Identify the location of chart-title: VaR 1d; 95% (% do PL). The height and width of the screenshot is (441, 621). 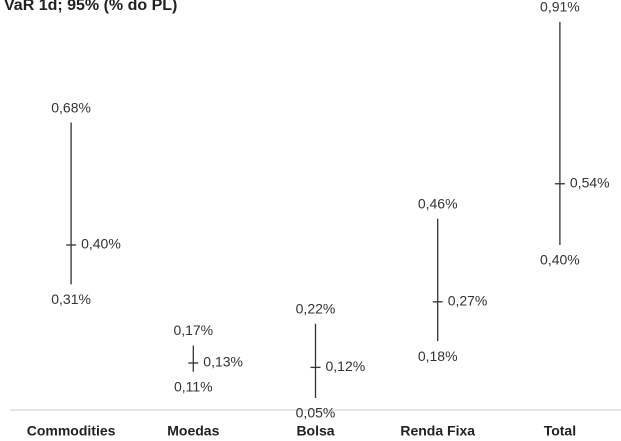
(90, 7).